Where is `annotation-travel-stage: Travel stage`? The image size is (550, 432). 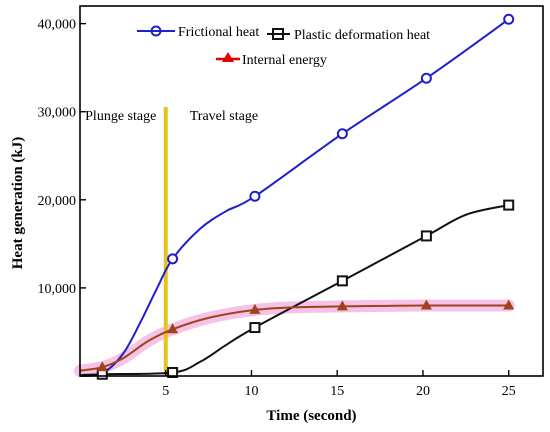
annotation-travel-stage: Travel stage is located at coordinates (224, 116).